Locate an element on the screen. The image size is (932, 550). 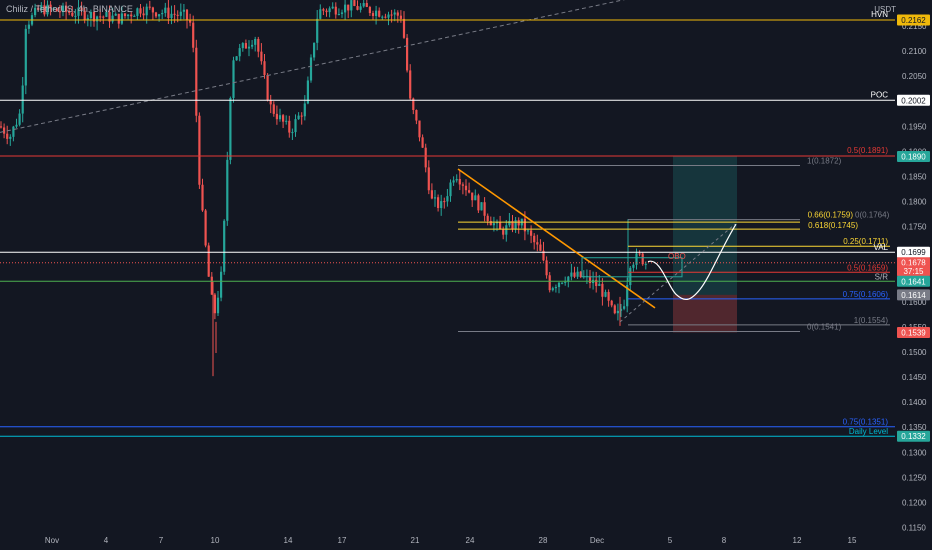
fib-1-top-label: 1(0.1872) is located at coordinates (824, 160).